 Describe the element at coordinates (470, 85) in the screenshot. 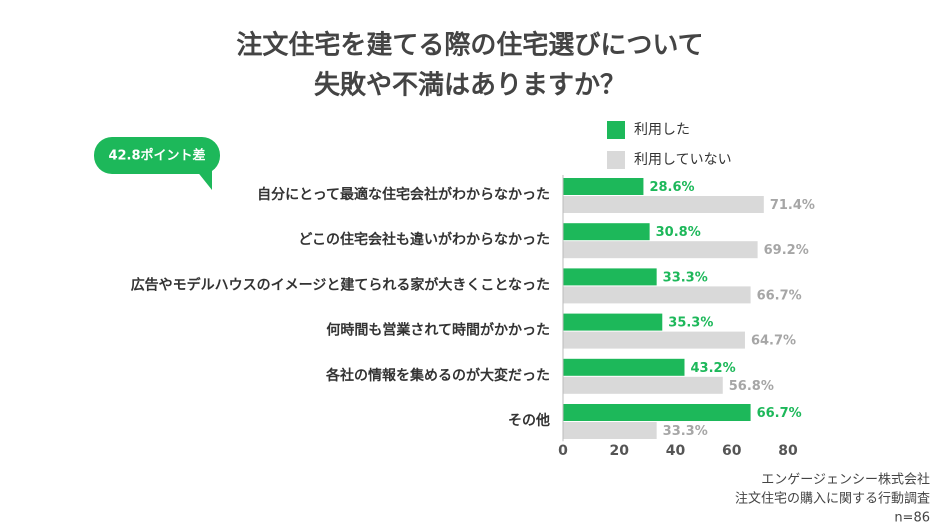

I see `chart-title: 失敗や不満はありますか？` at that location.